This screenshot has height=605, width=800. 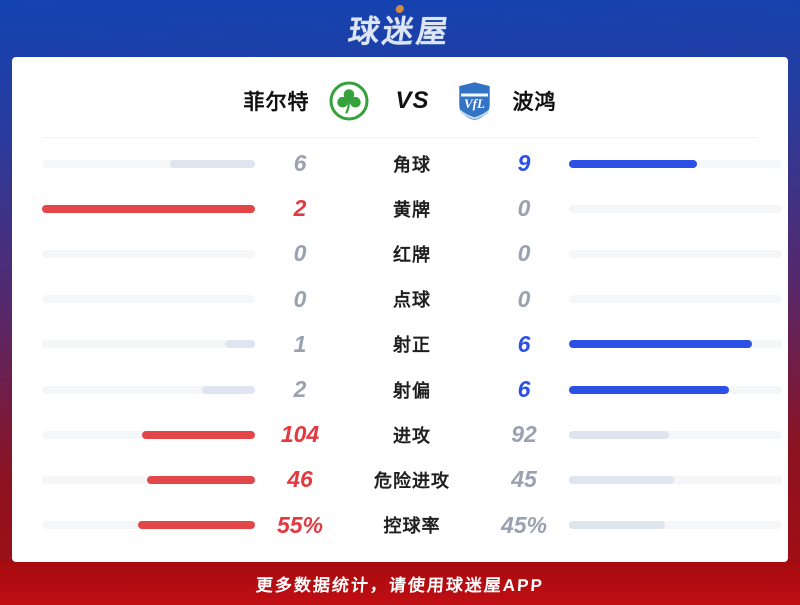 I want to click on home-team-name: 菲尔特, so click(x=276, y=102).